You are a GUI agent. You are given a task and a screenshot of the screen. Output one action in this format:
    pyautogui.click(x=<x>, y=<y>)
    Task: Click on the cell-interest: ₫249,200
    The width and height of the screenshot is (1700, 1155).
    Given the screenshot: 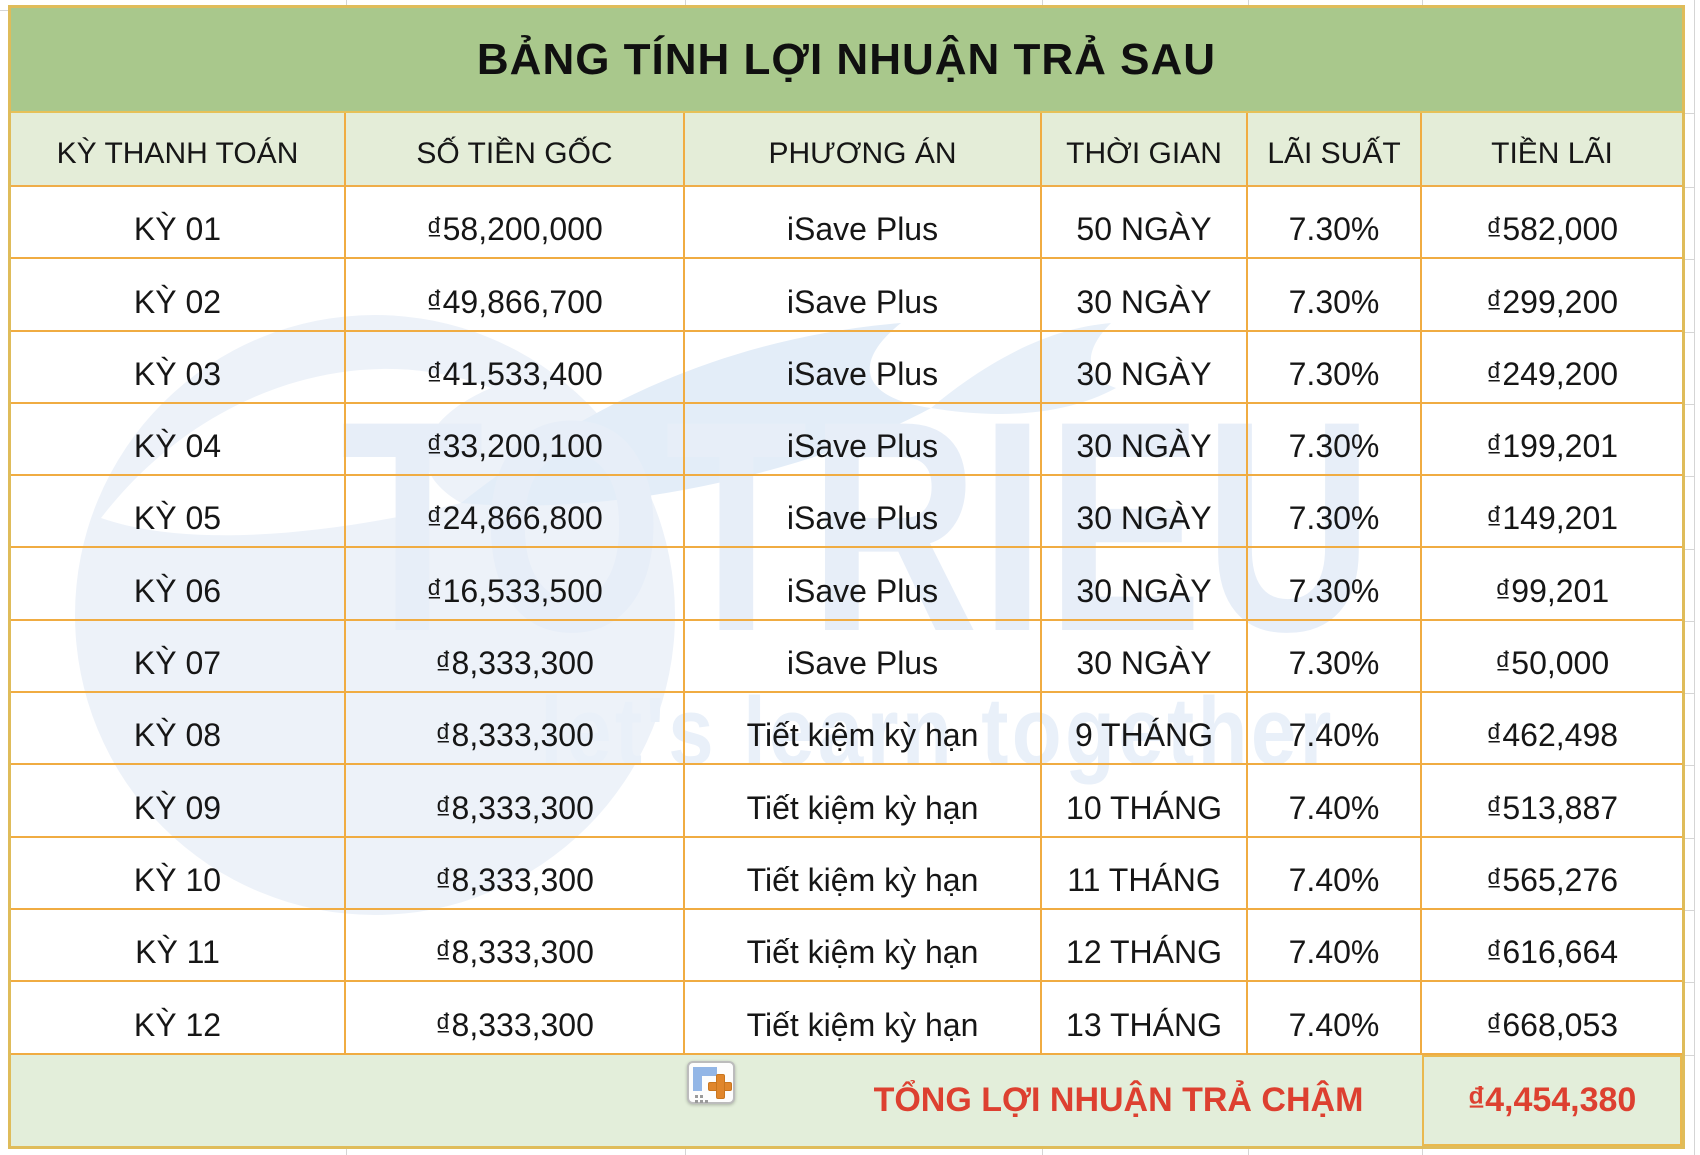 What is the action you would take?
    pyautogui.click(x=1552, y=368)
    